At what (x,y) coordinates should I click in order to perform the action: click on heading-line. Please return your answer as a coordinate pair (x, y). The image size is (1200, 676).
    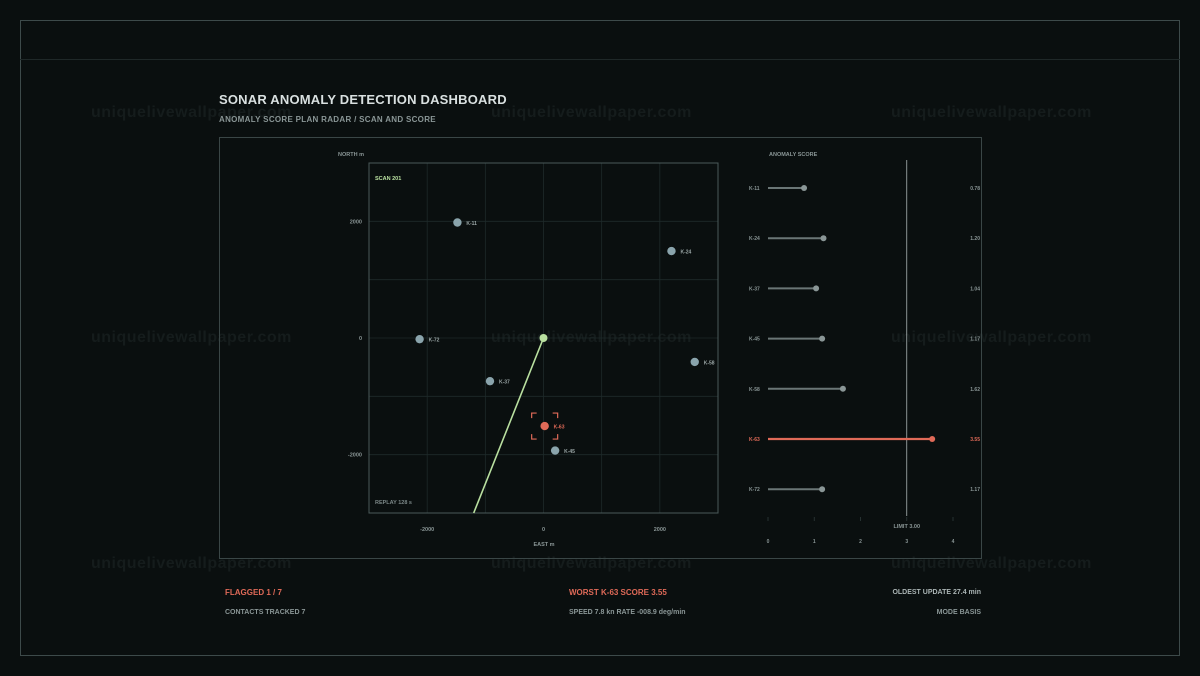
    Looking at the image, I should click on (508, 425).